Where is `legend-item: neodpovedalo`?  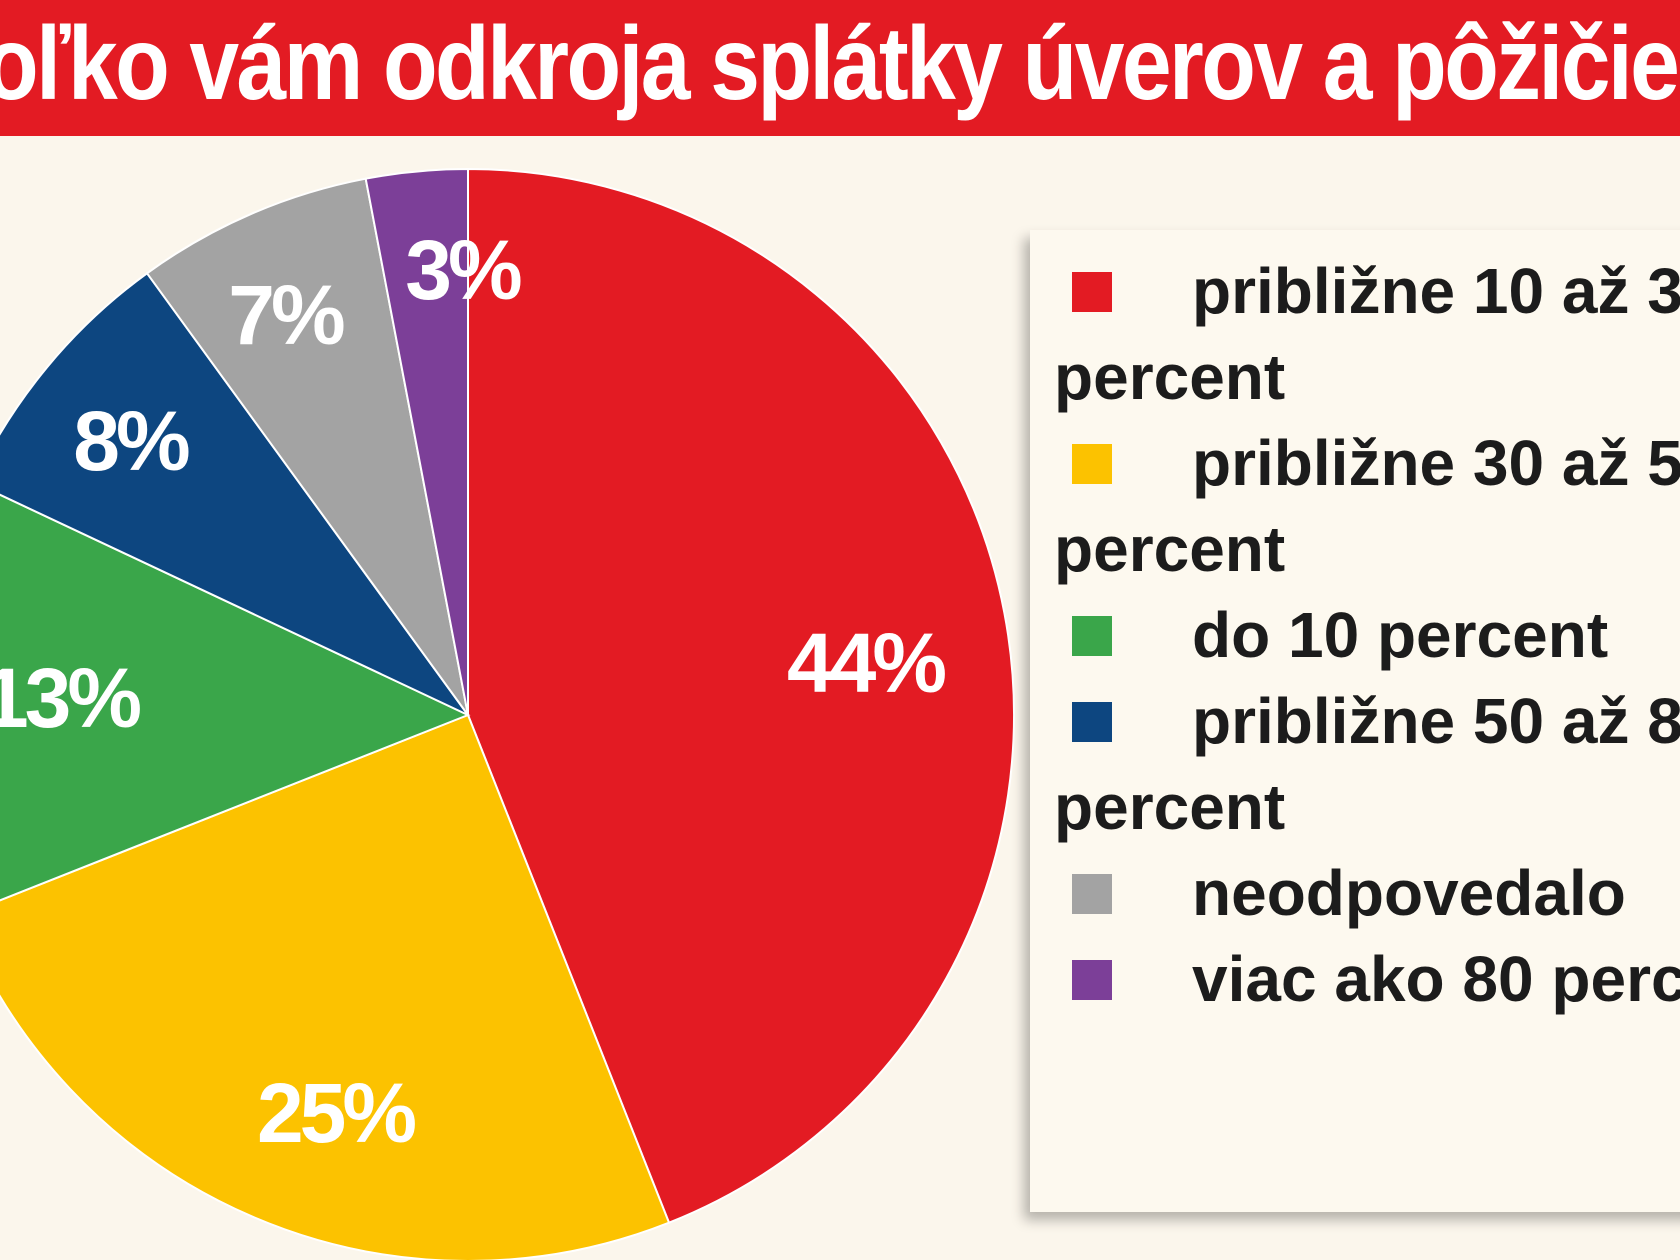 legend-item: neodpovedalo is located at coordinates (1355, 893).